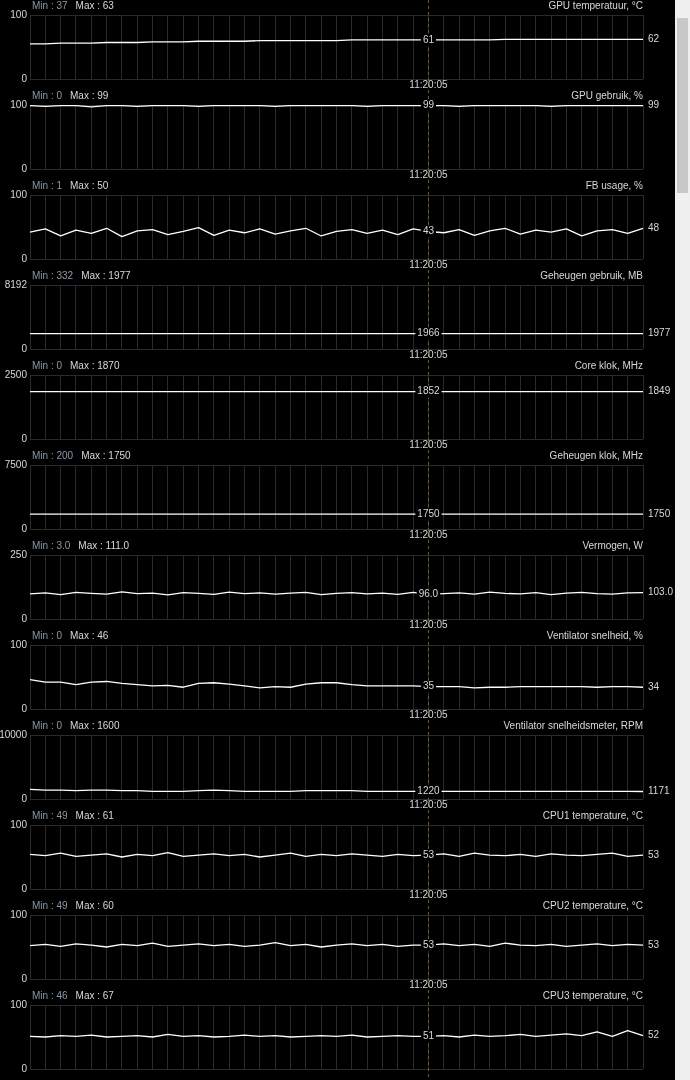 This screenshot has height=1080, width=690. I want to click on y-tick-label: 8192, so click(16, 284).